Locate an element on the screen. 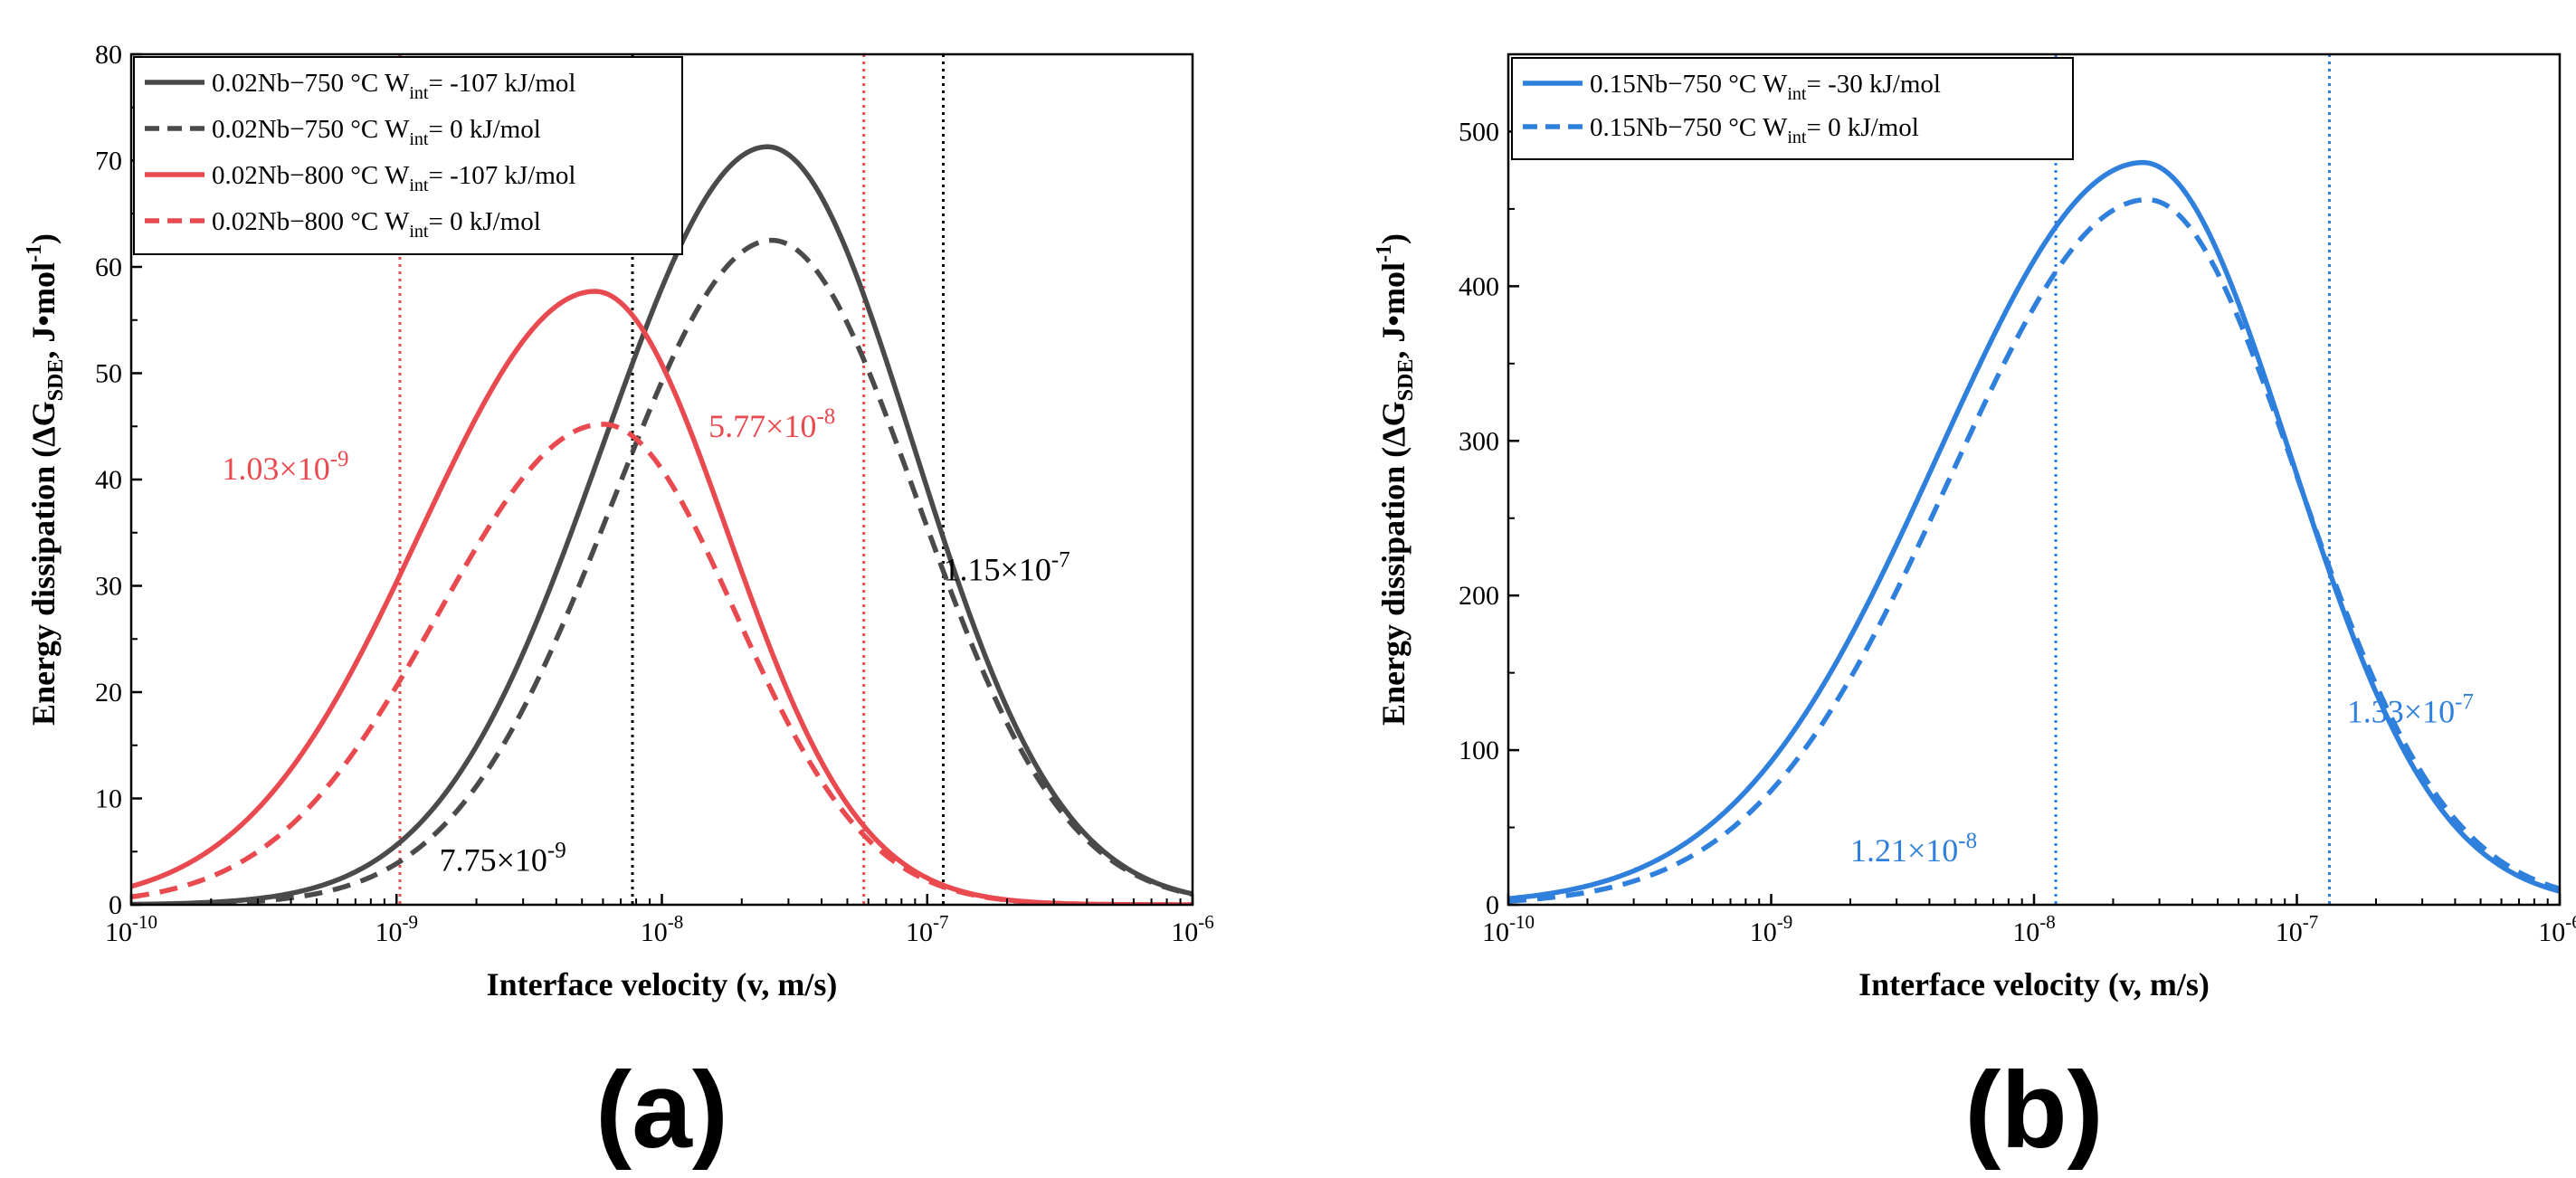  value-annotation-4: 7.75×10⁻⁹ is located at coordinates (503, 858).